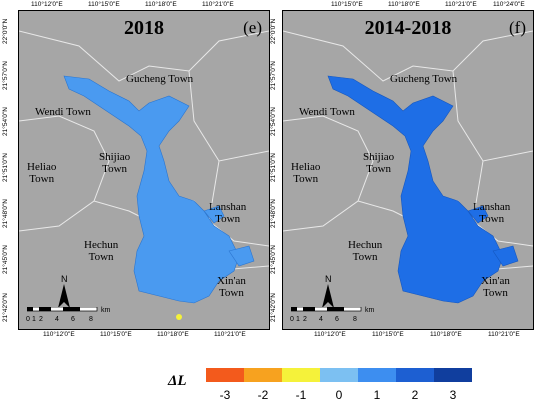  I want to click on panel-year: 2014-2018, so click(408, 28).